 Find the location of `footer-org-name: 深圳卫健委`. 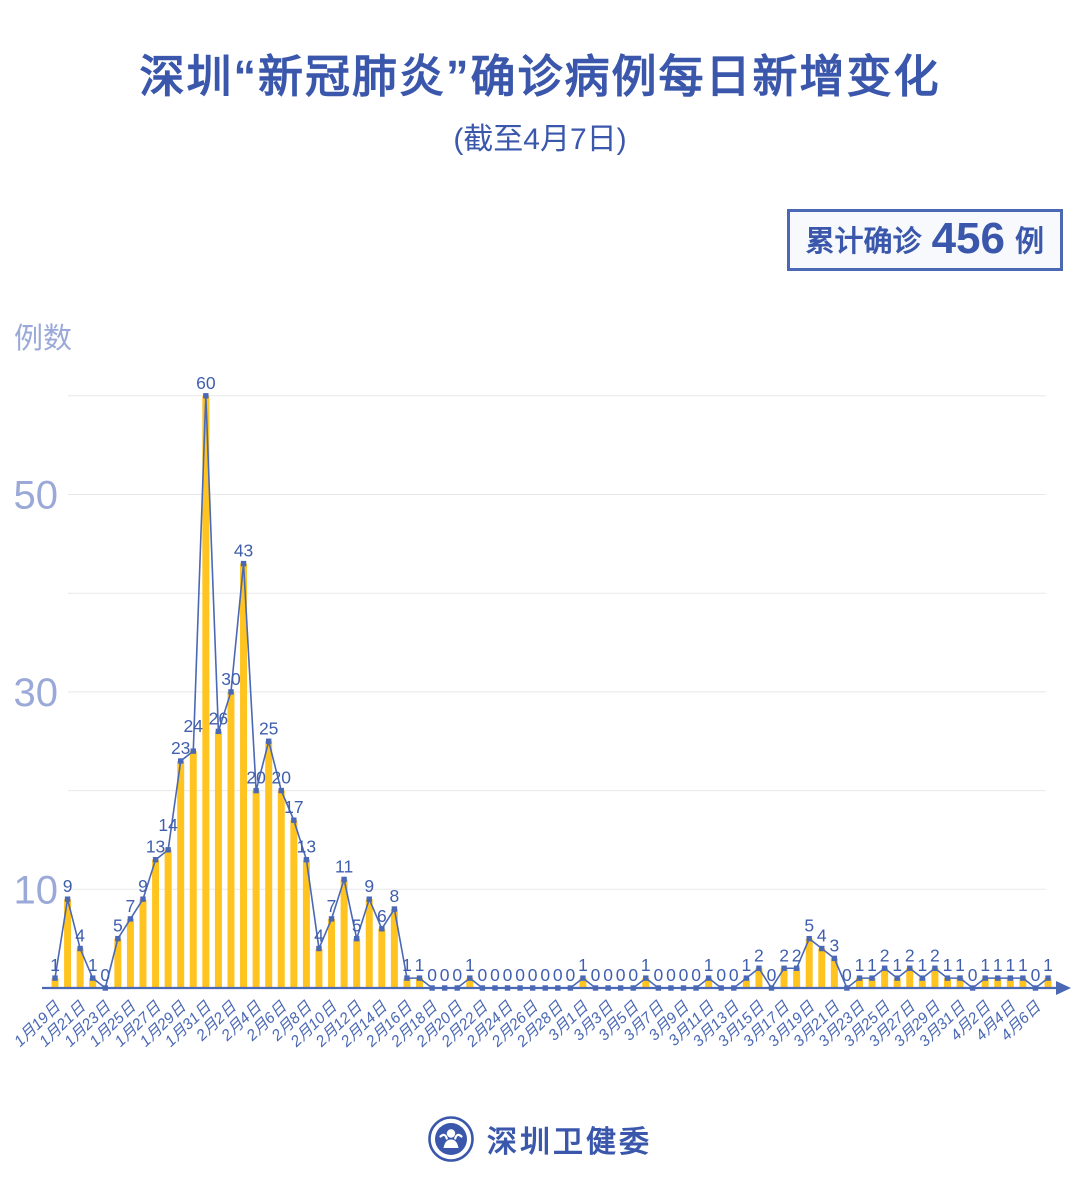

footer-org-name: 深圳卫健委 is located at coordinates (569, 1142).